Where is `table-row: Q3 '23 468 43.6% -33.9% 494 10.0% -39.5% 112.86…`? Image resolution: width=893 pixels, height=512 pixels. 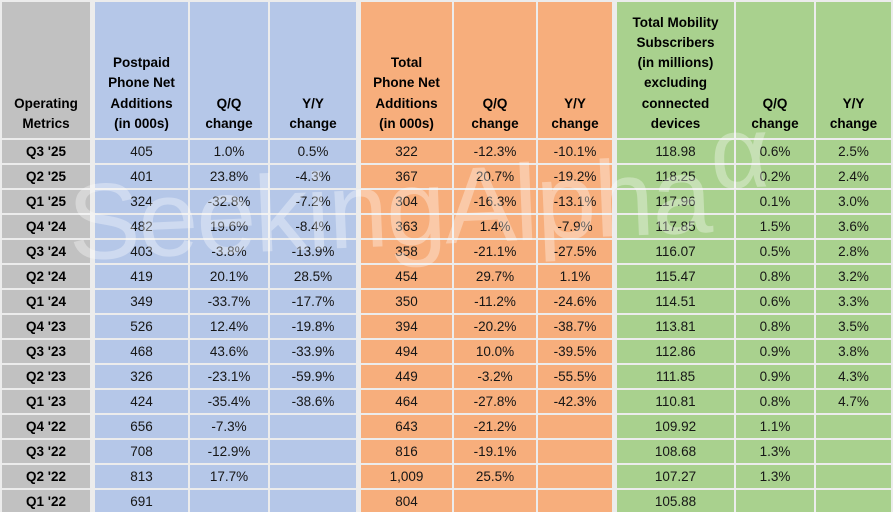
table-row: Q3 '23 468 43.6% -33.9% 494 10.0% -39.5% 112.86… is located at coordinates (446, 351).